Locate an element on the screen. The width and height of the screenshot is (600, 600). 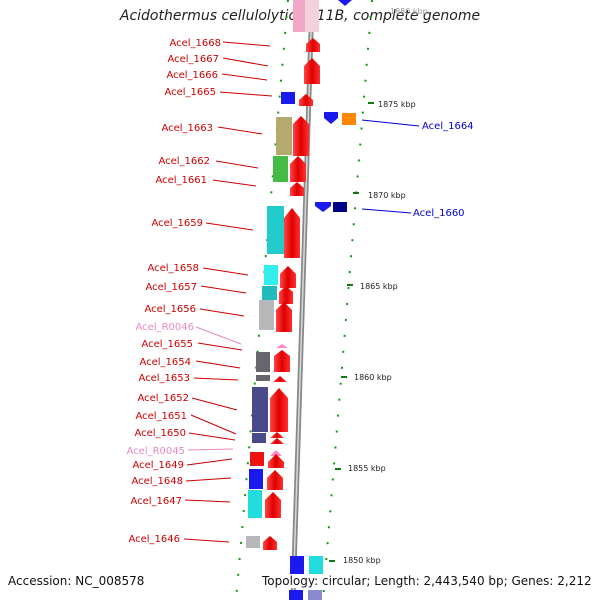
gene-label: Acel_R0045 is located at coordinates (156, 451).